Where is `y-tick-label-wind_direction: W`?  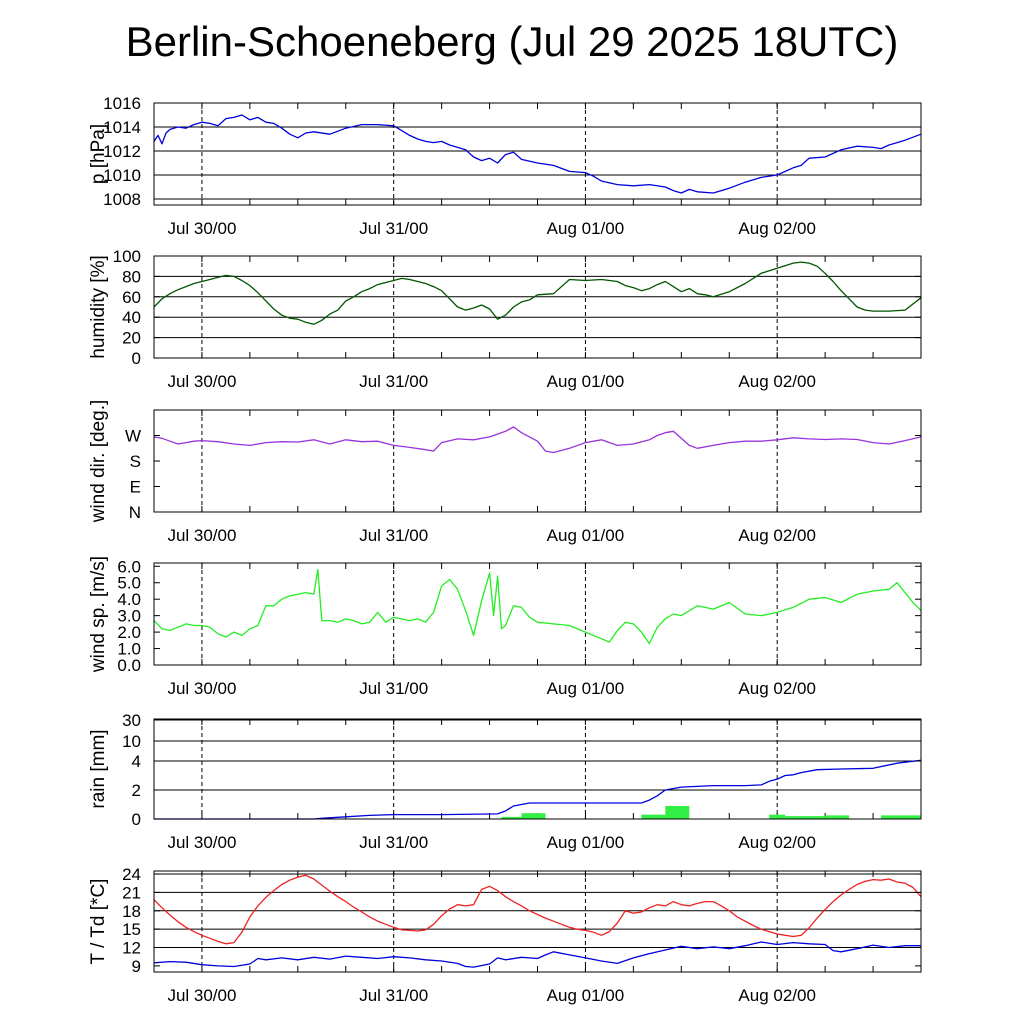 y-tick-label-wind_direction: W is located at coordinates (133, 436).